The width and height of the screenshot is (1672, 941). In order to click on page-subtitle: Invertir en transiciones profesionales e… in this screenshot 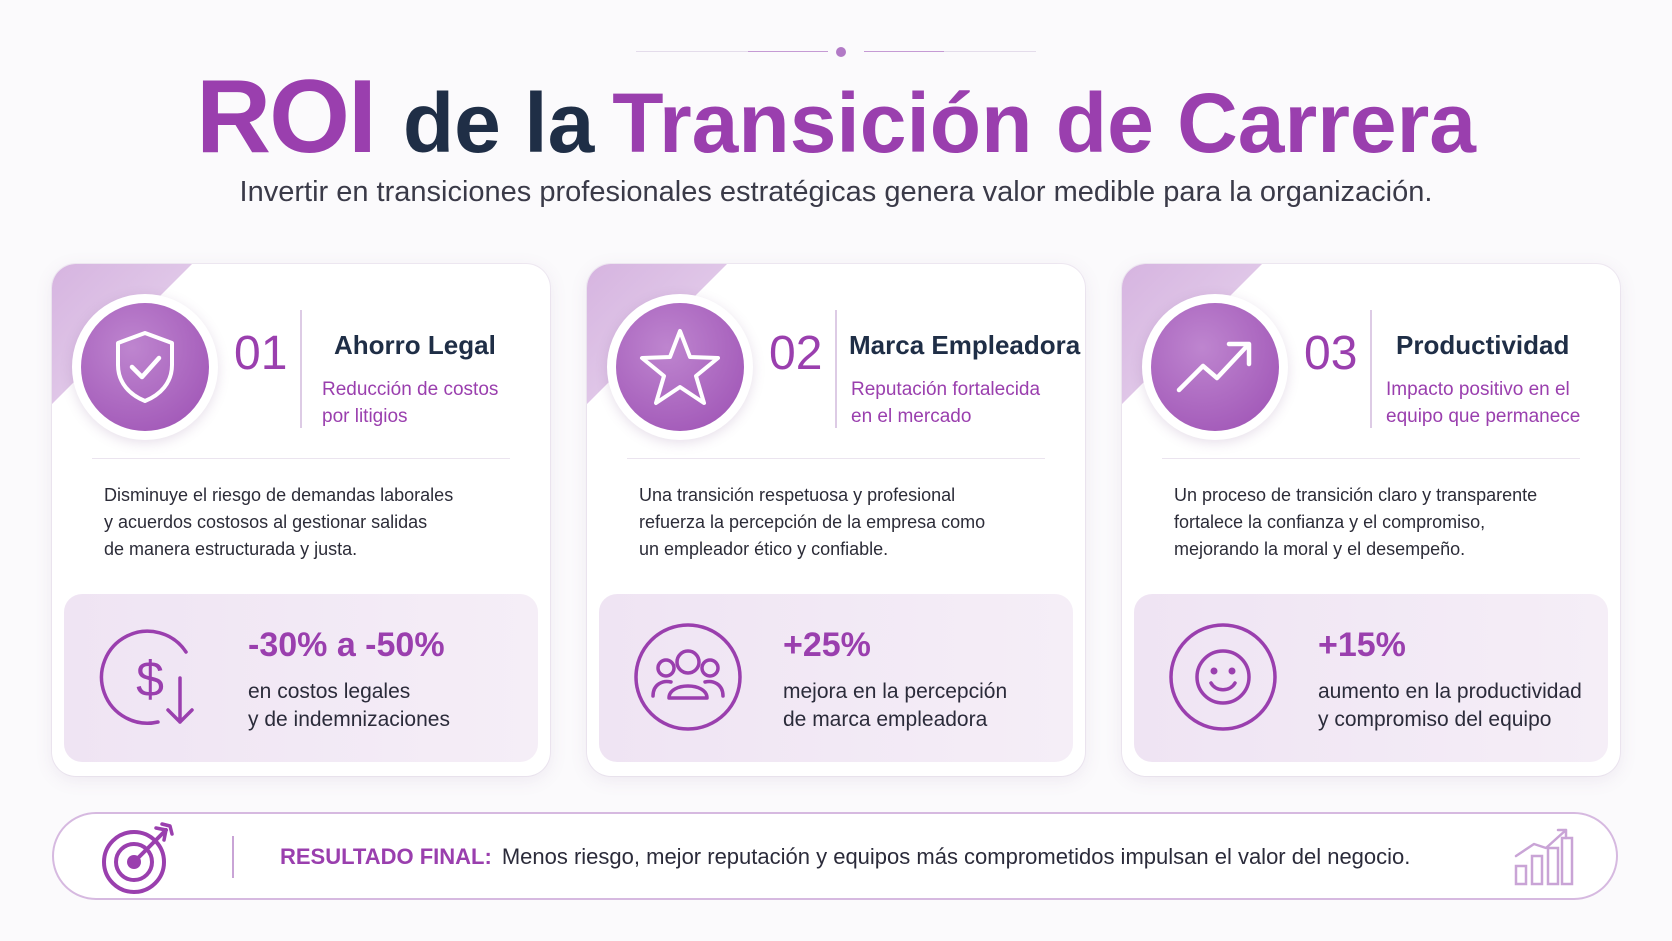, I will do `click(836, 192)`.